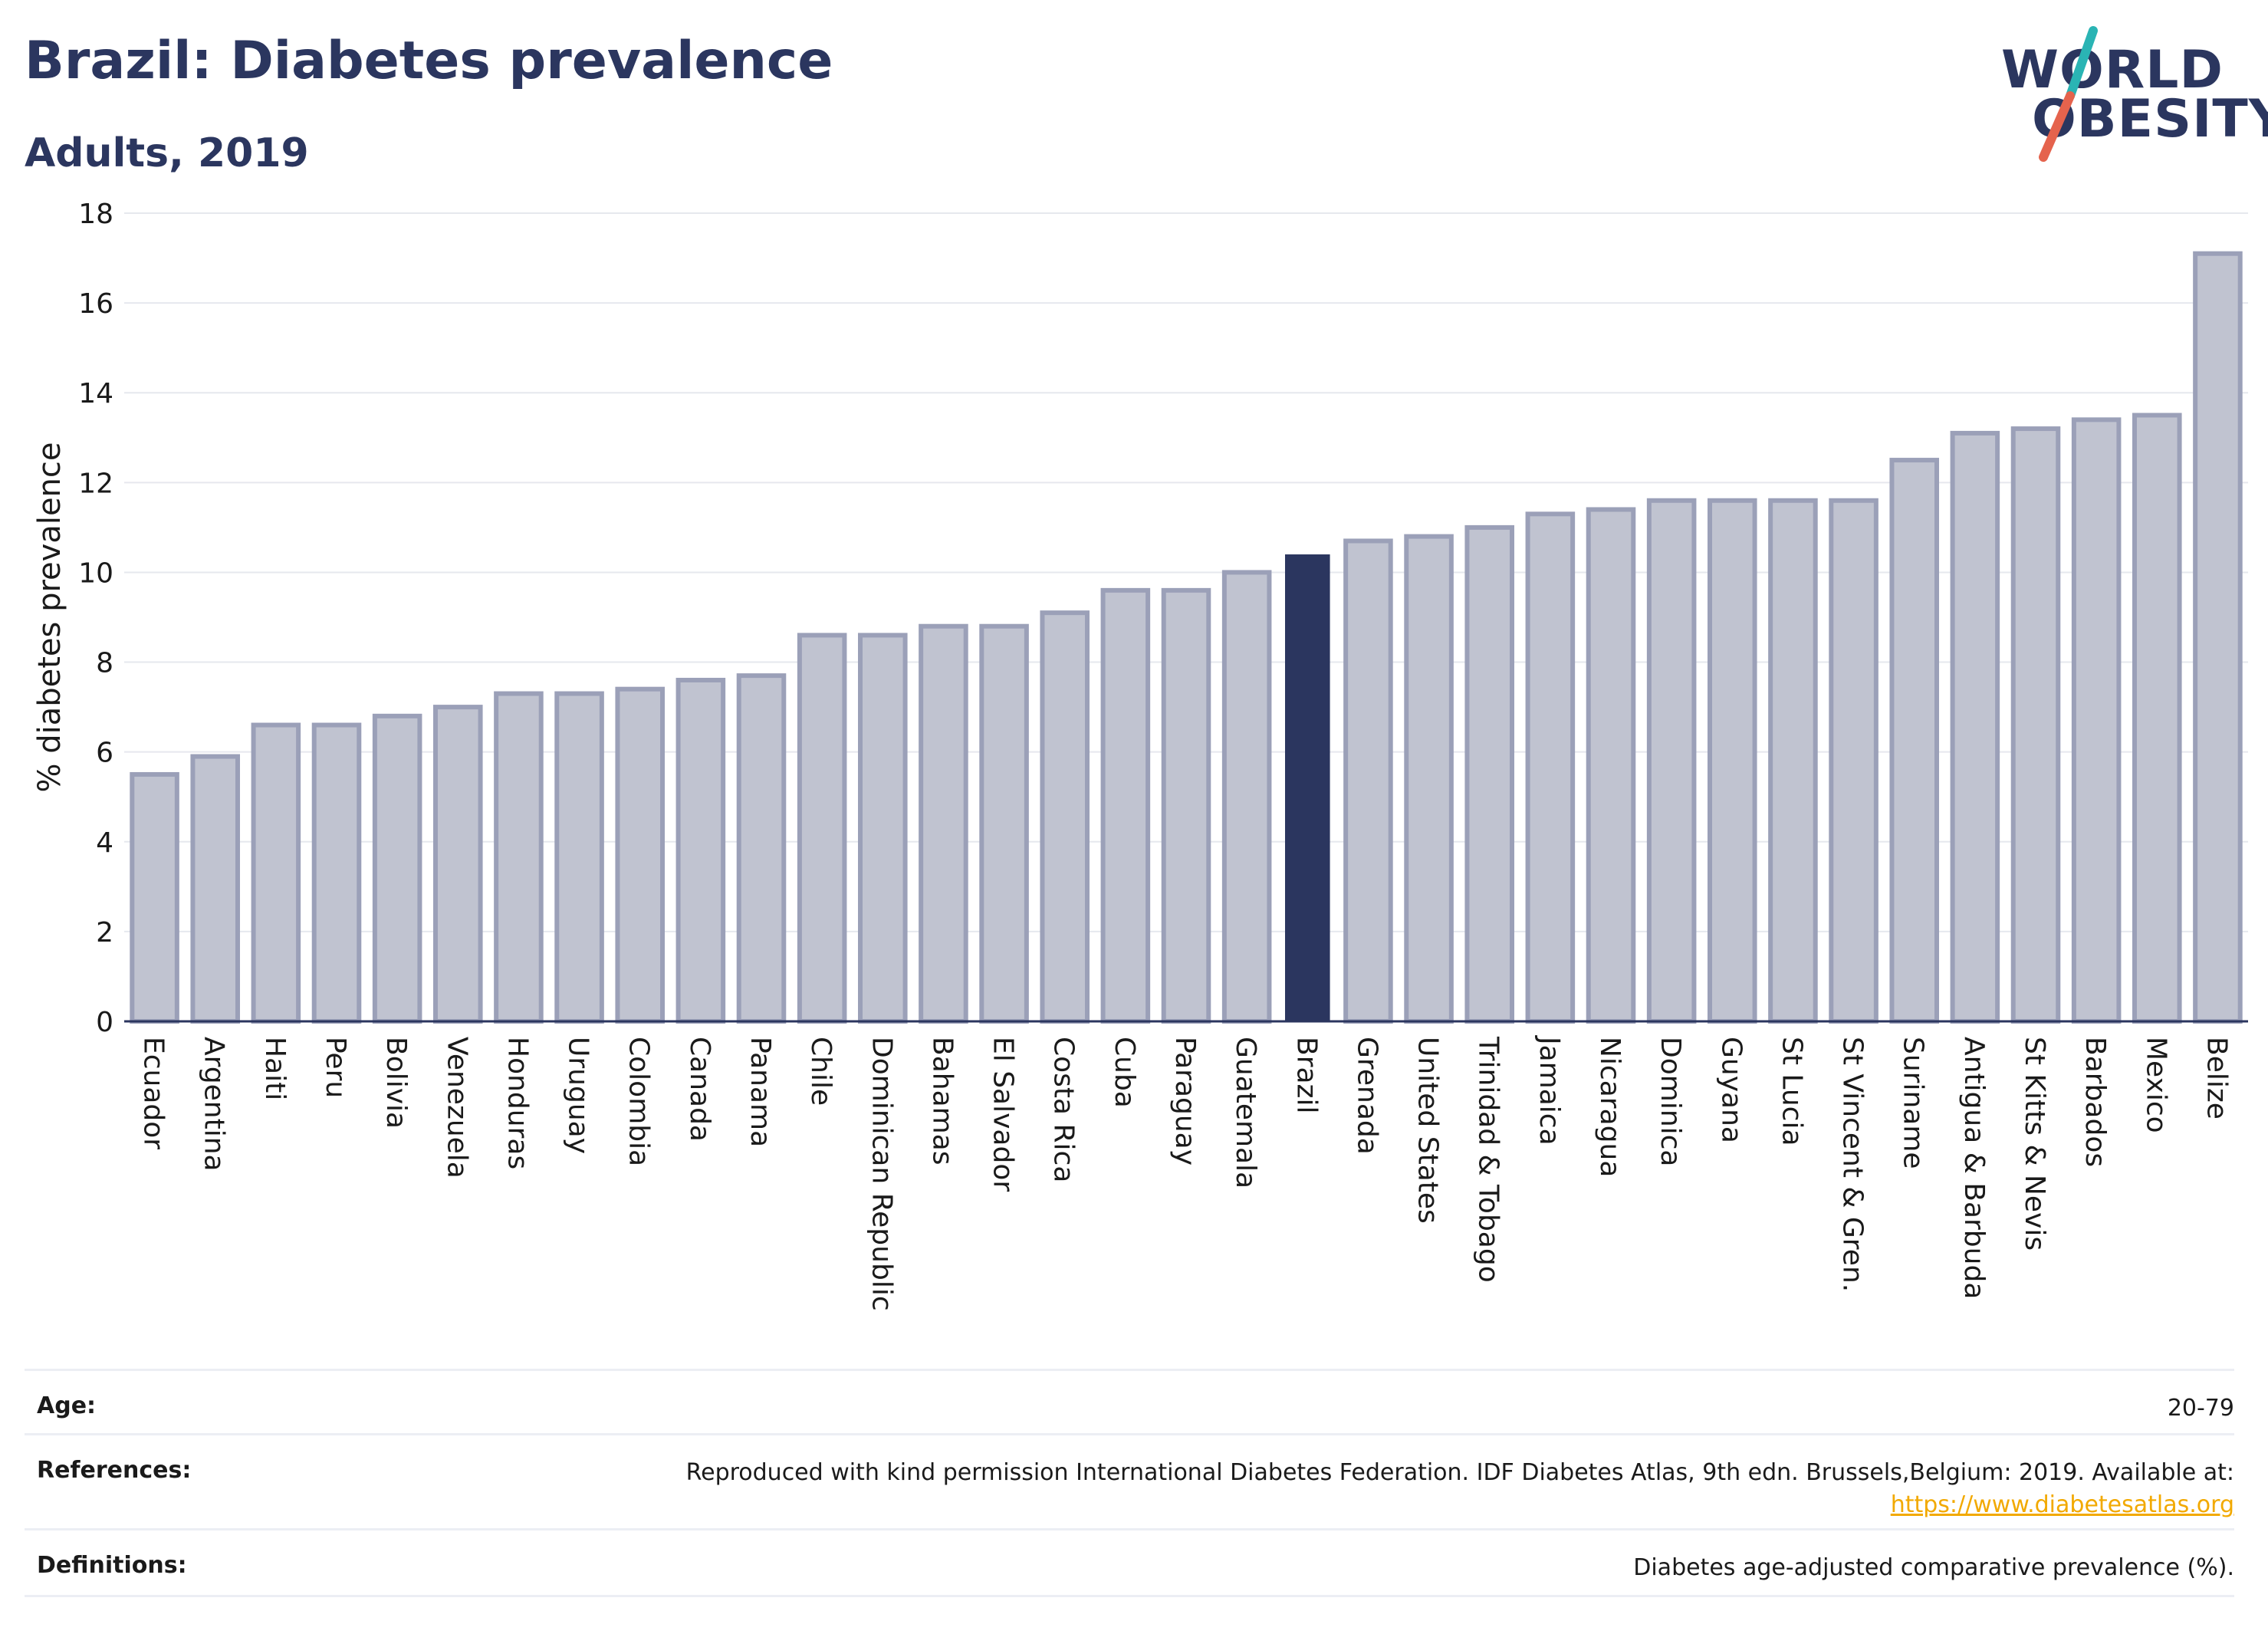  I want to click on chart-title: Brazil: Diabetes prevalence, so click(429, 61).